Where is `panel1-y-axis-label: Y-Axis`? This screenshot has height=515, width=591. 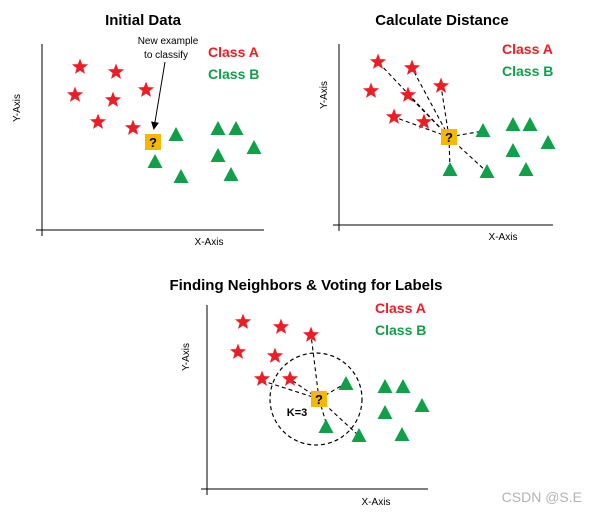 panel1-y-axis-label: Y-Axis is located at coordinates (17, 108).